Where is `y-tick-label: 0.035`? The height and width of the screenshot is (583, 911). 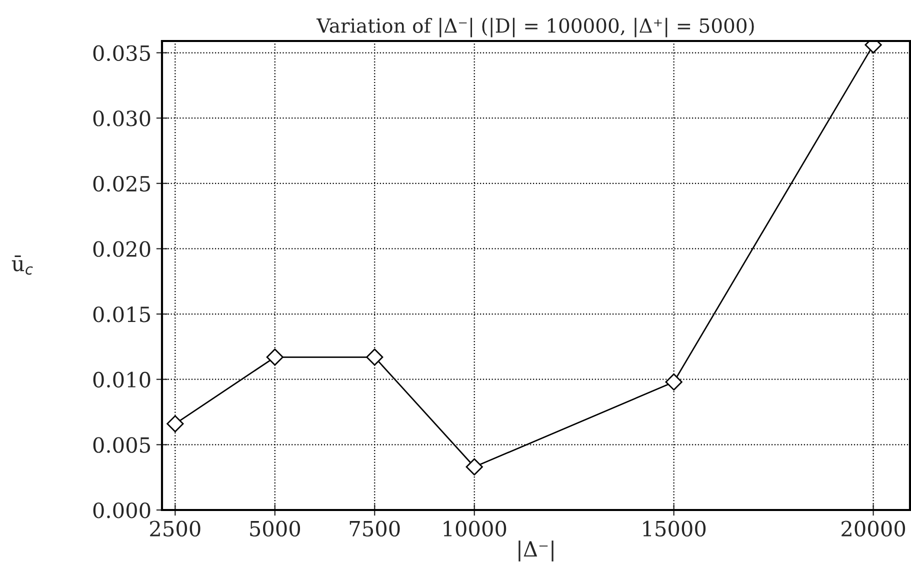
y-tick-label: 0.035 is located at coordinates (121, 53).